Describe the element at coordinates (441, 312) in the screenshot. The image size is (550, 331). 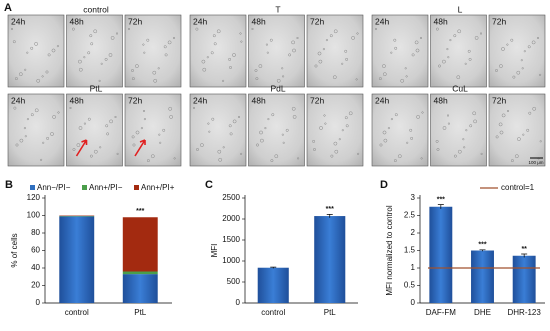
I see `x-tick-label: DAF-FM` at that location.